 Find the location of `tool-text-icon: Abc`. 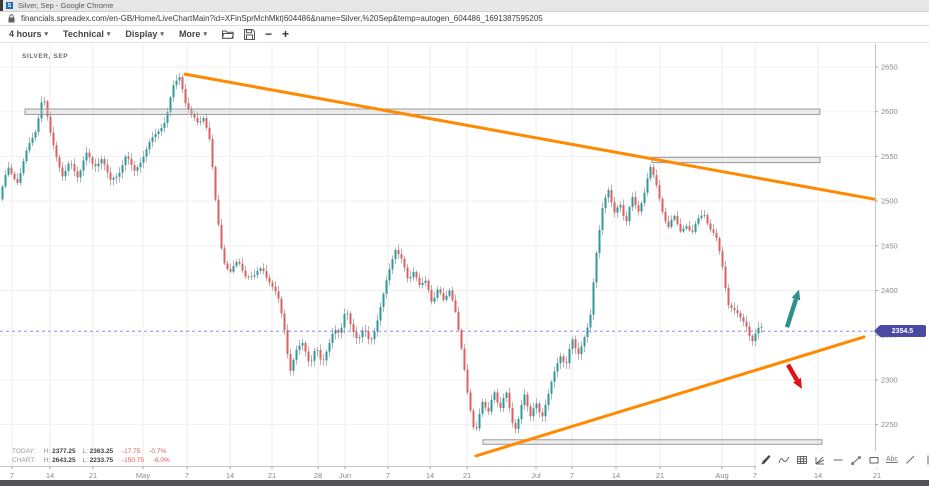

tool-text-icon: Abc is located at coordinates (892, 459).